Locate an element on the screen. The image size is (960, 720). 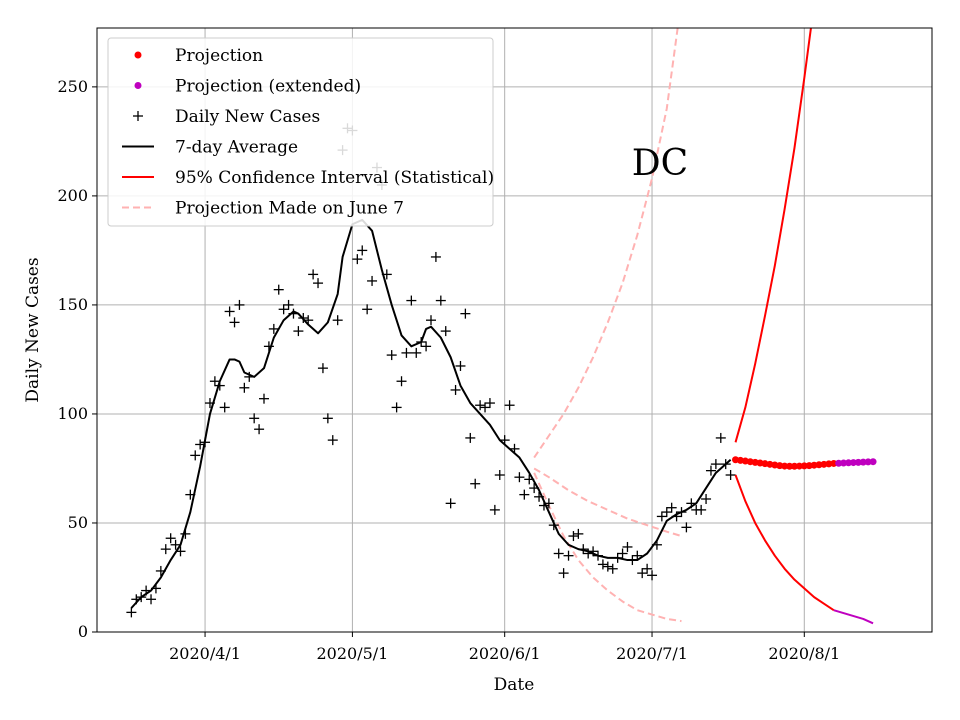
x-tick-label: 2020/8/1 is located at coordinates (804, 653).